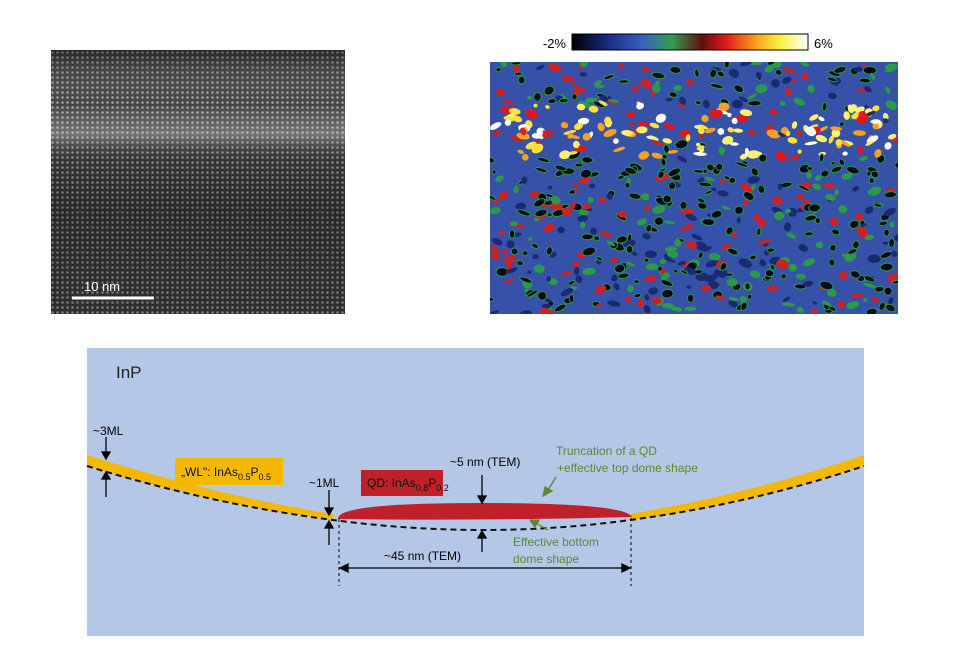 Image resolution: width=960 pixels, height=671 pixels. I want to click on colorbar-min: -2%, so click(555, 43).